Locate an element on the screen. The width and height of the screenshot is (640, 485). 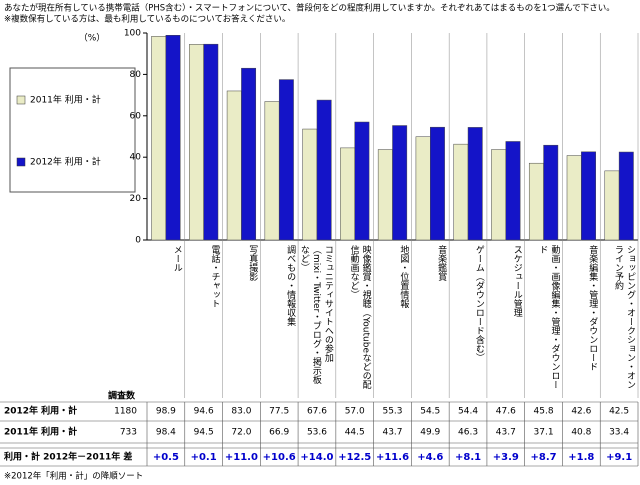
category-label-box: ゲーム（ダウンロード含む） is located at coordinates (478, 303).